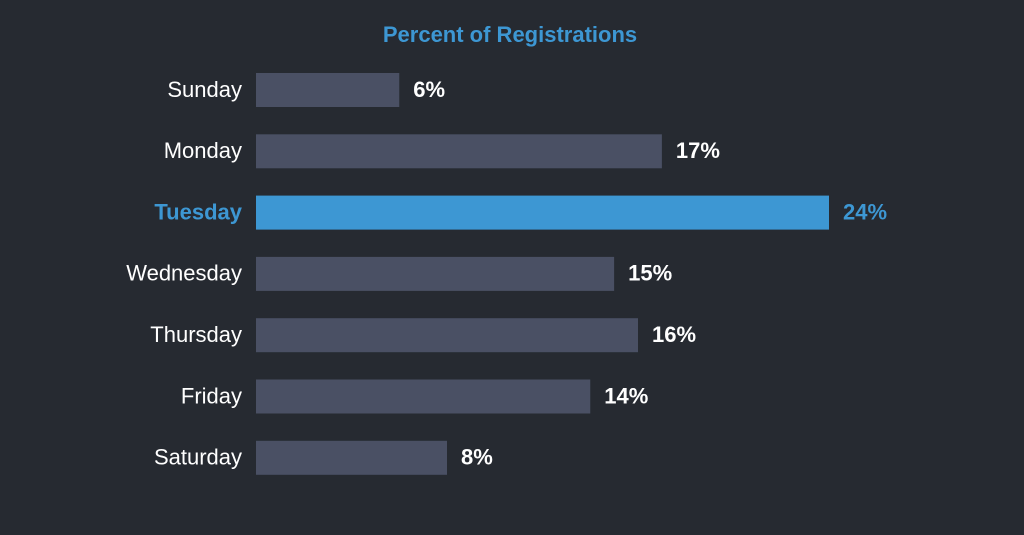 This screenshot has width=1024, height=535. What do you see at coordinates (204, 89) in the screenshot?
I see `category-label: Sunday` at bounding box center [204, 89].